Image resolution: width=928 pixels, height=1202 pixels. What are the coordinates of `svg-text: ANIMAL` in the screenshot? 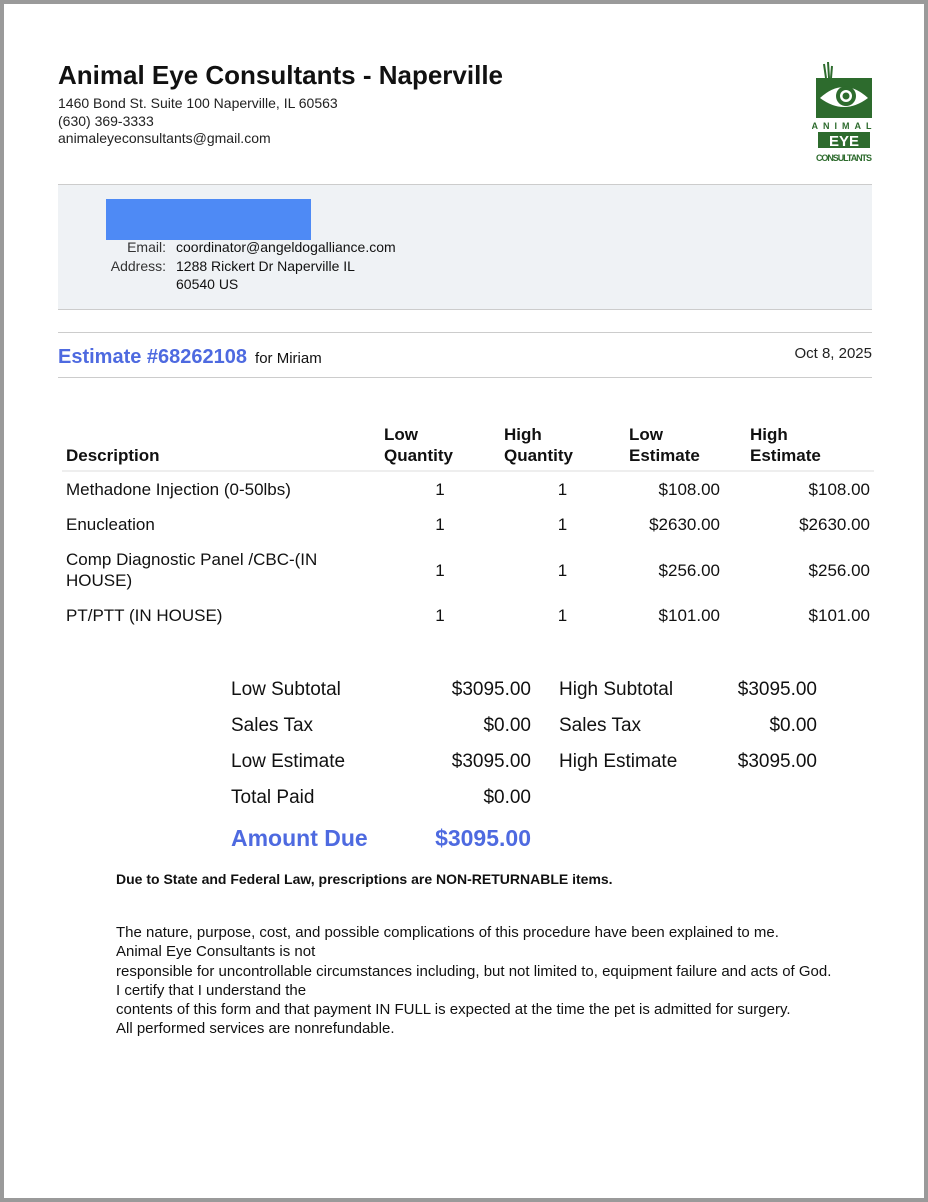 It's located at (844, 126).